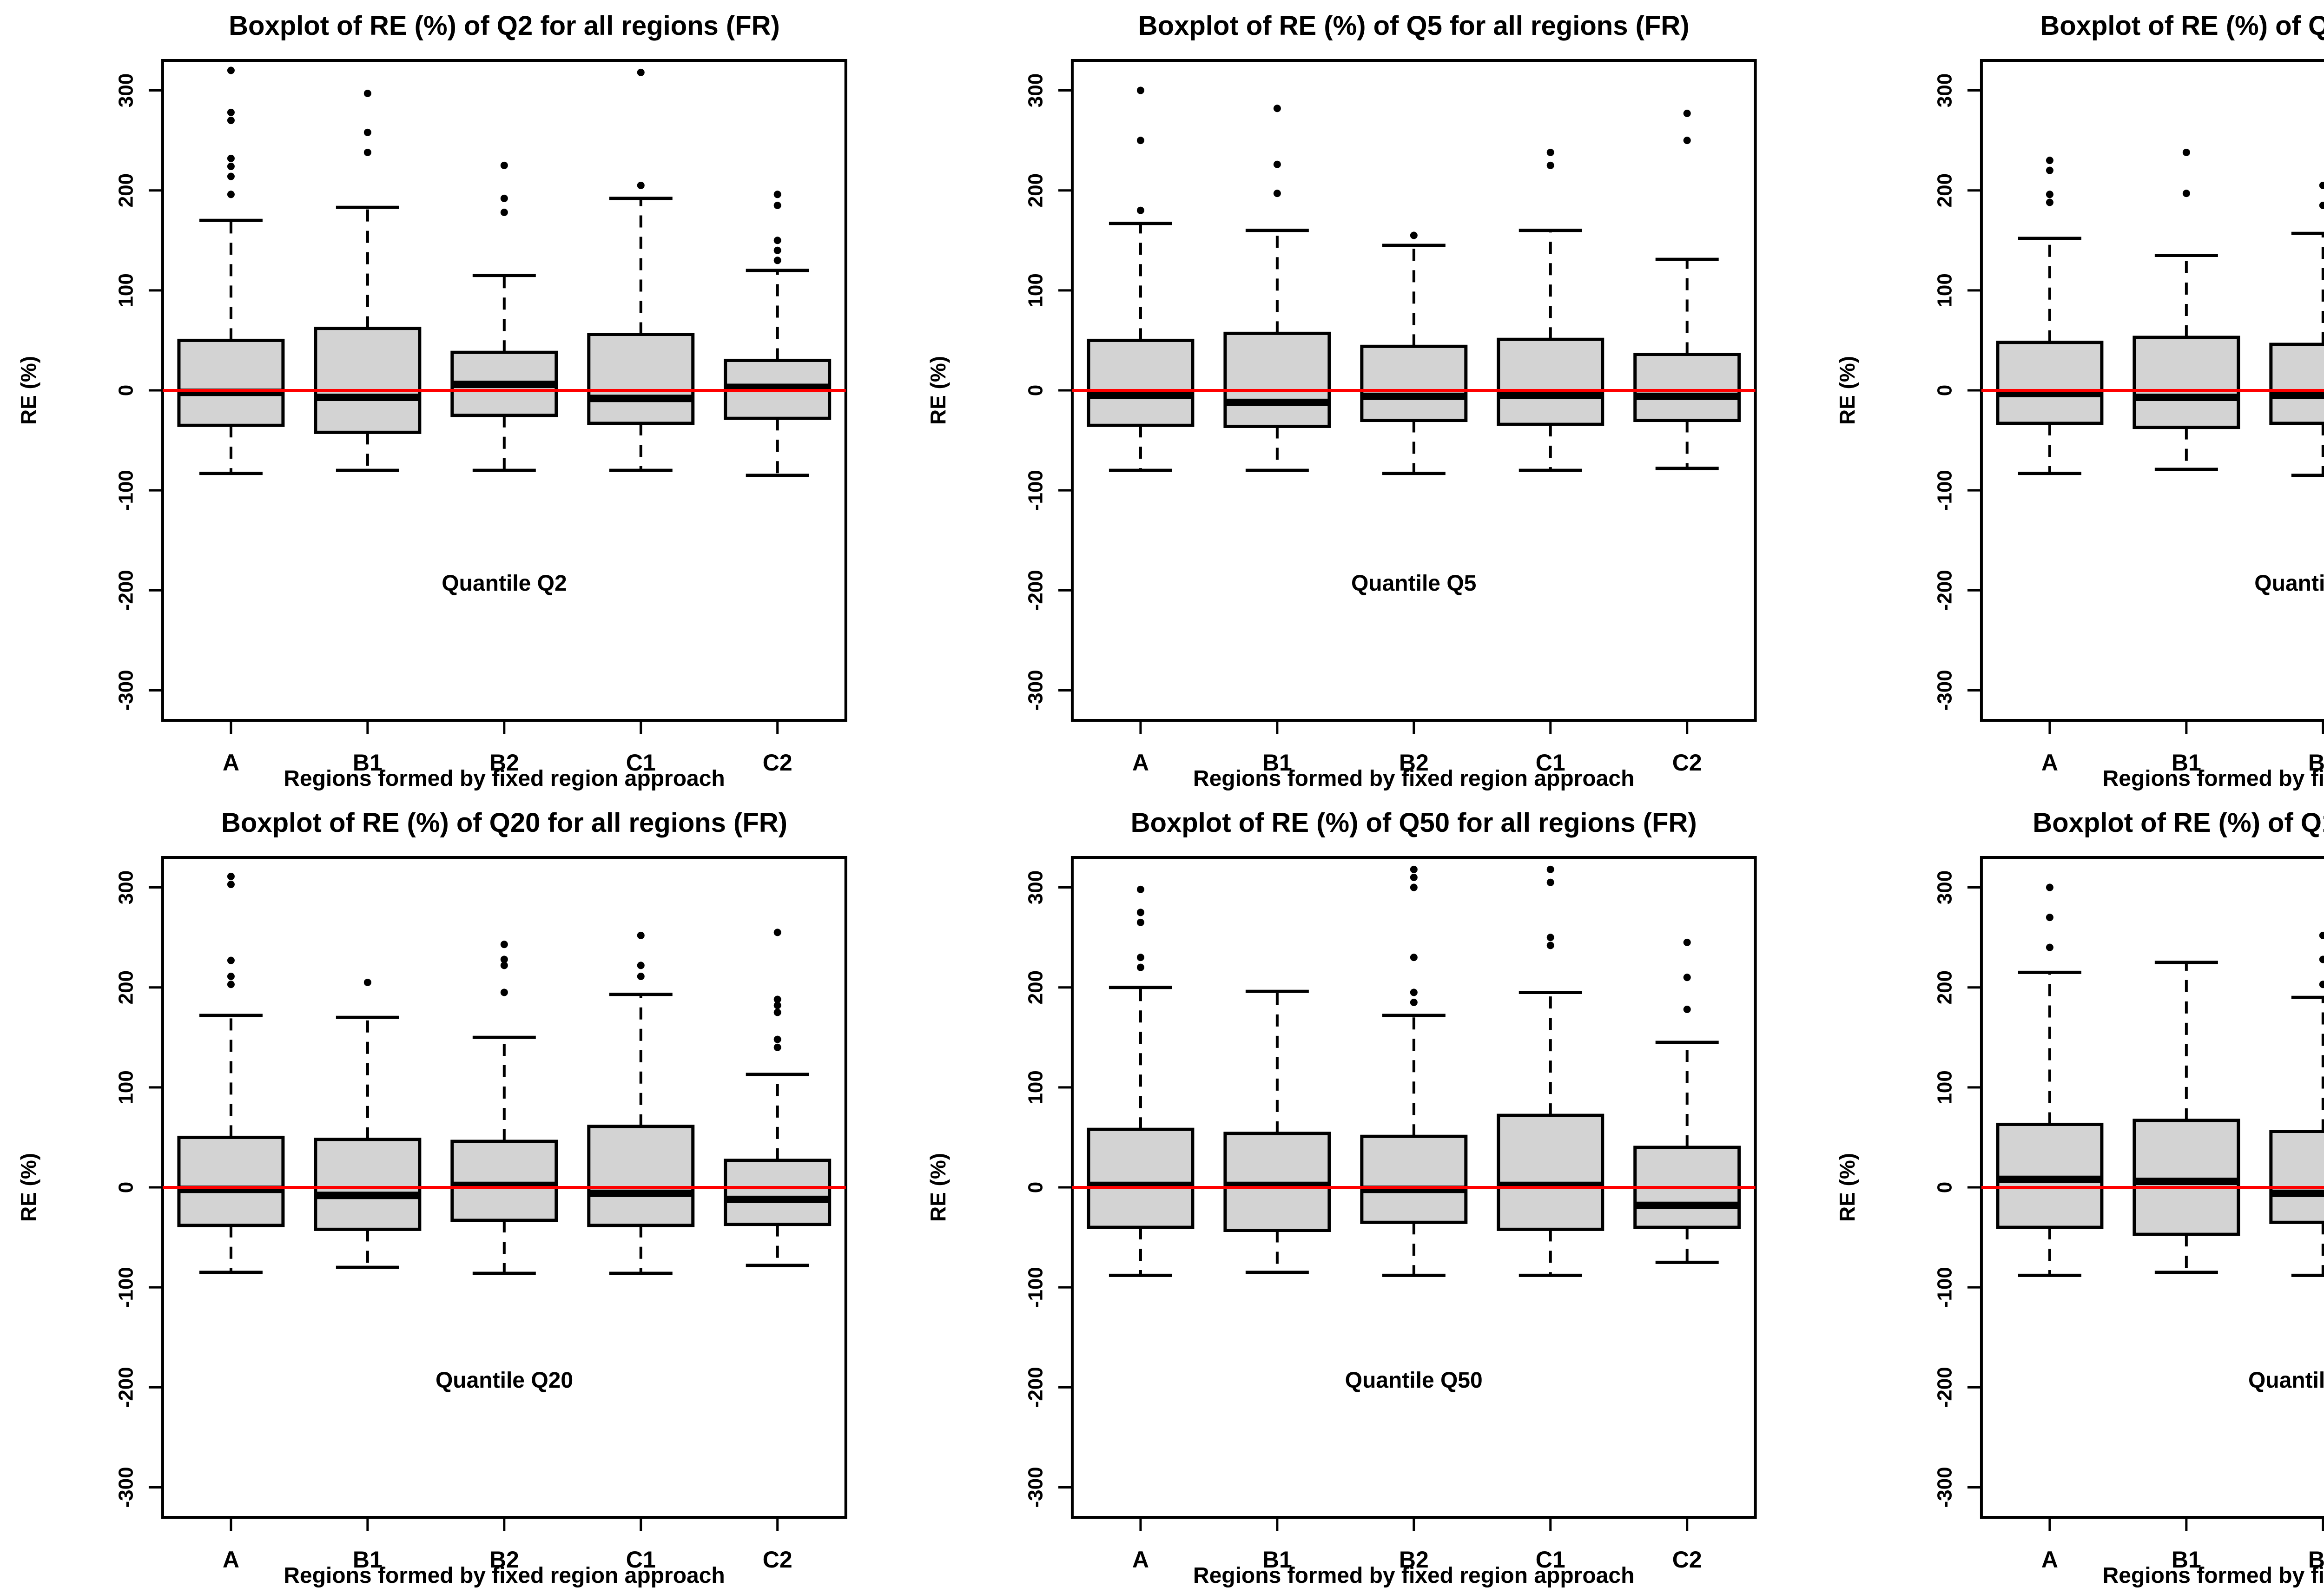  I want to click on box-C1, so click(641, 270).